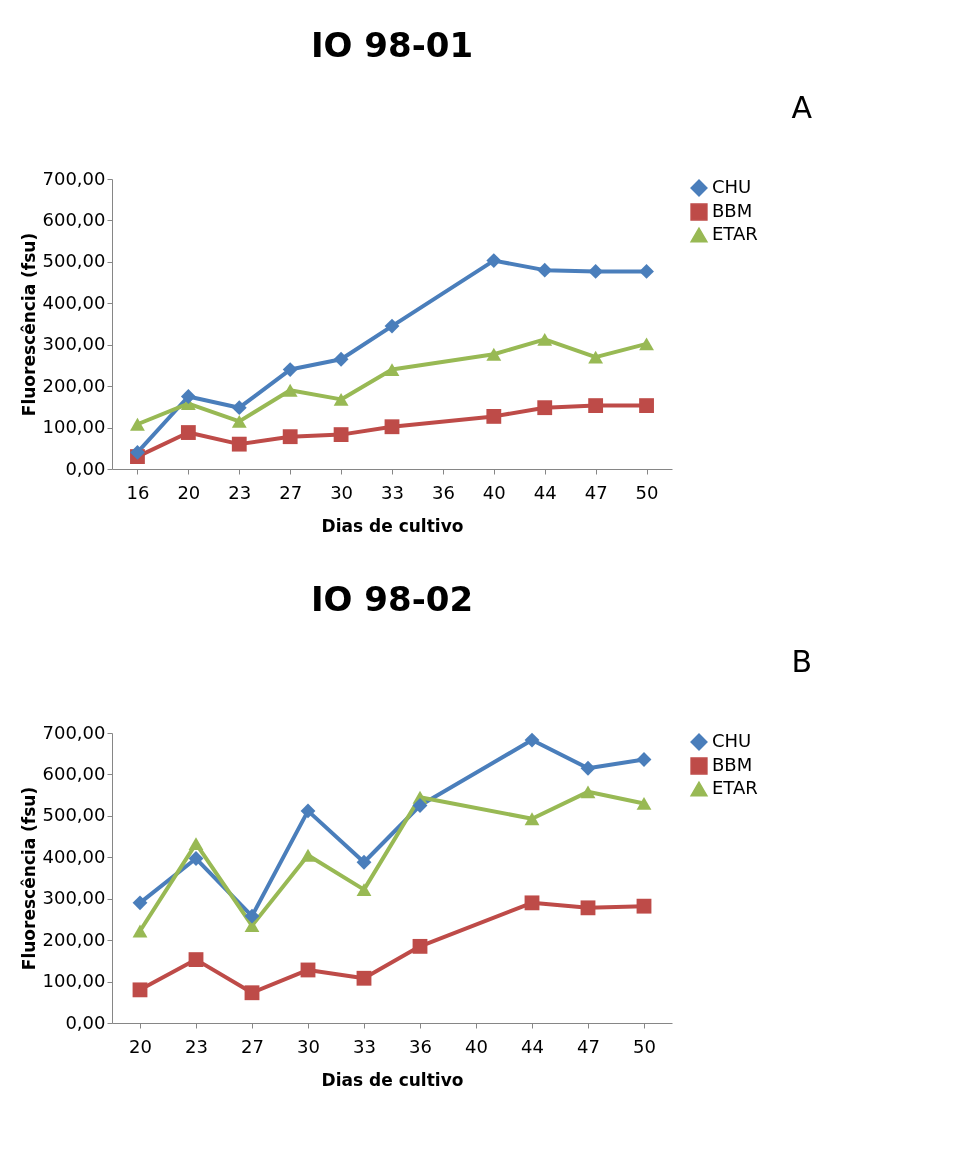  What do you see at coordinates (801, 661) in the screenshot?
I see `text: B` at bounding box center [801, 661].